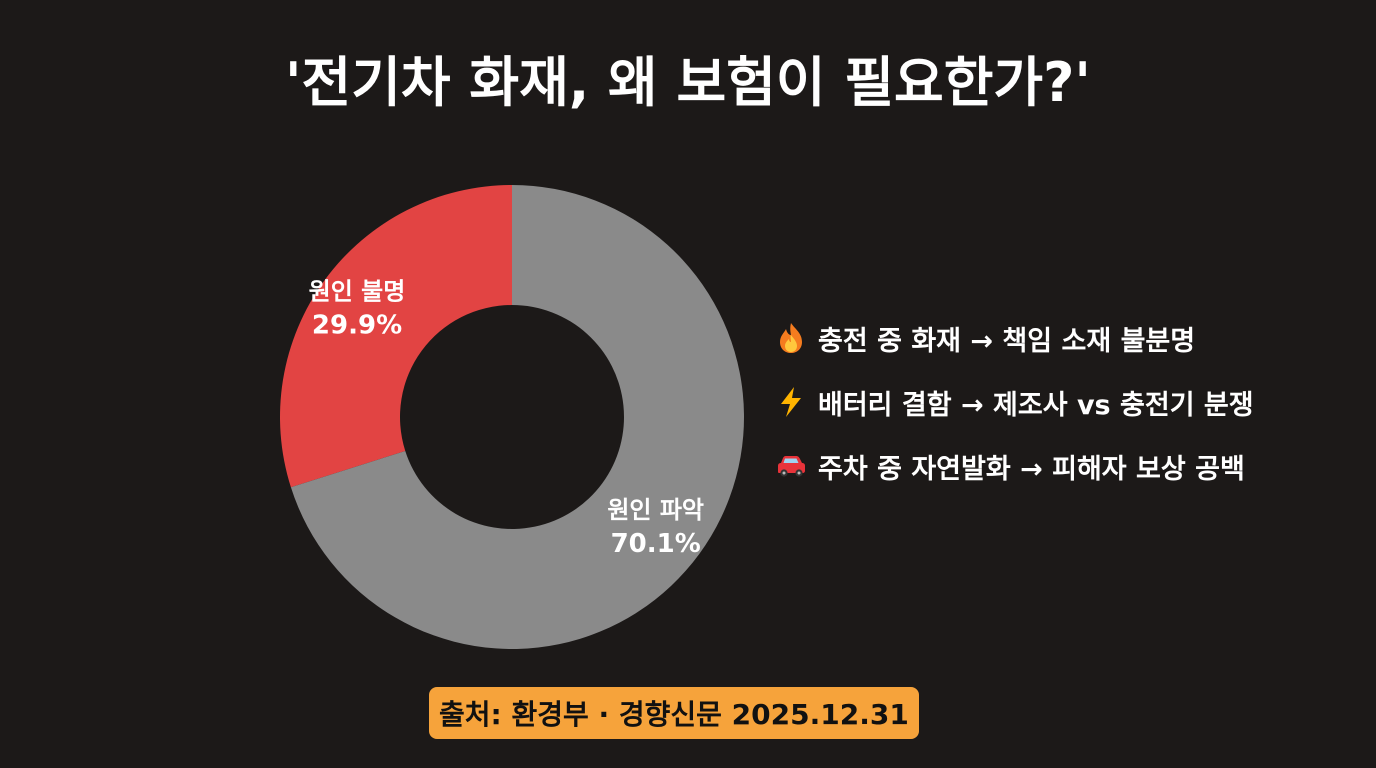 The image size is (1376, 768). I want to click on pie-slice, so click(395, 336).